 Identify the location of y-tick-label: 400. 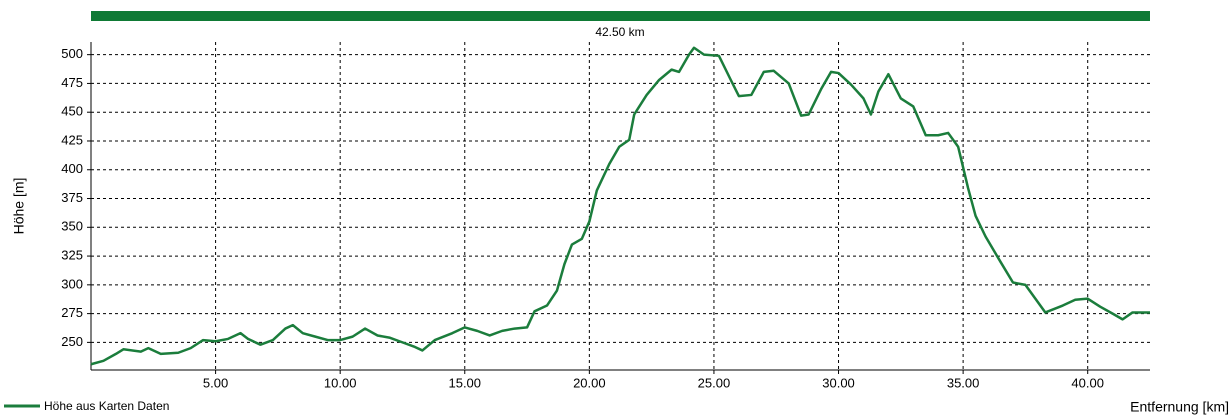
(72, 168).